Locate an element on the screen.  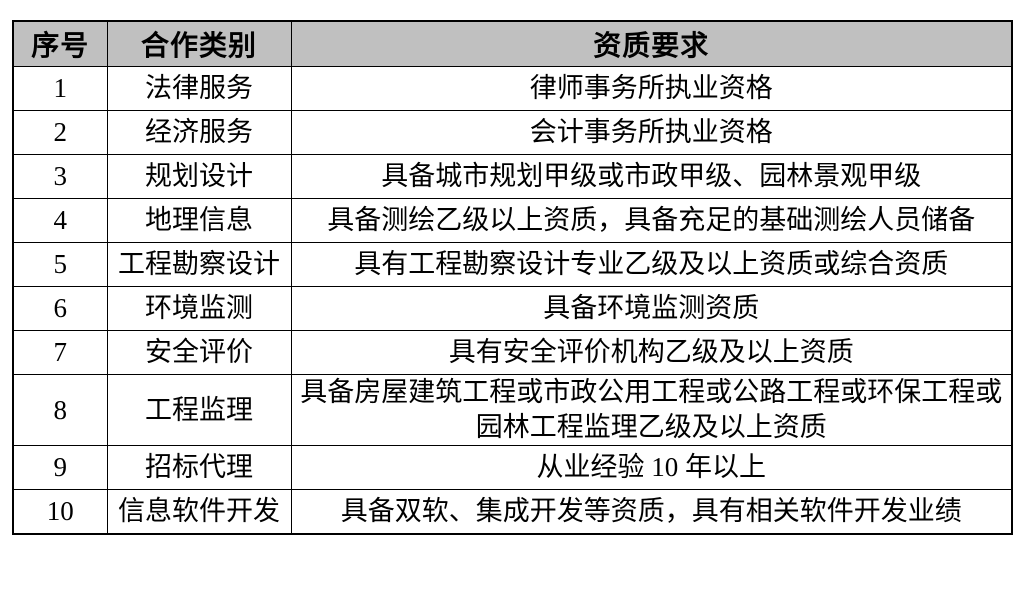
cell-number: 9 is located at coordinates (60, 467).